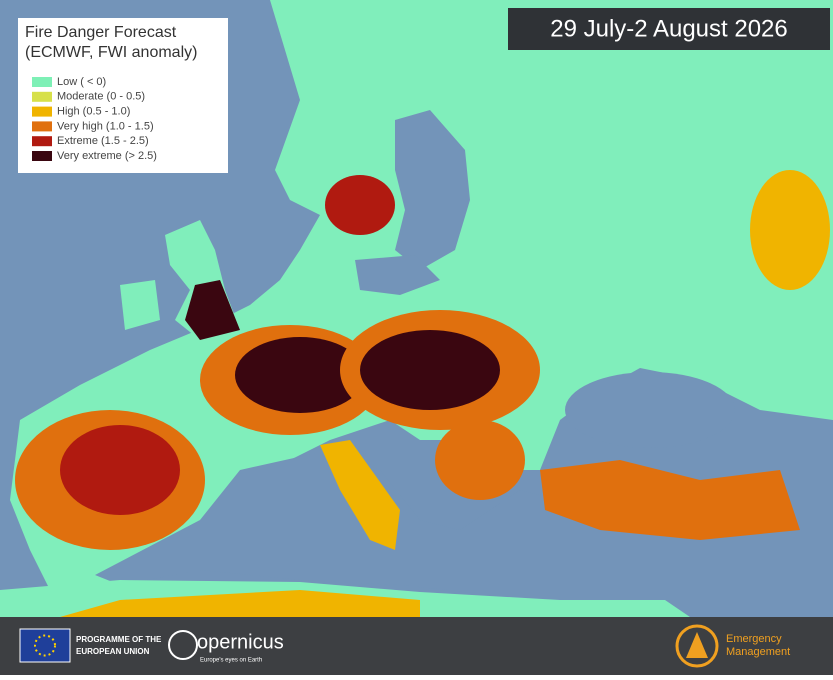  Describe the element at coordinates (650, 410) in the screenshot. I see `black-sea` at that location.